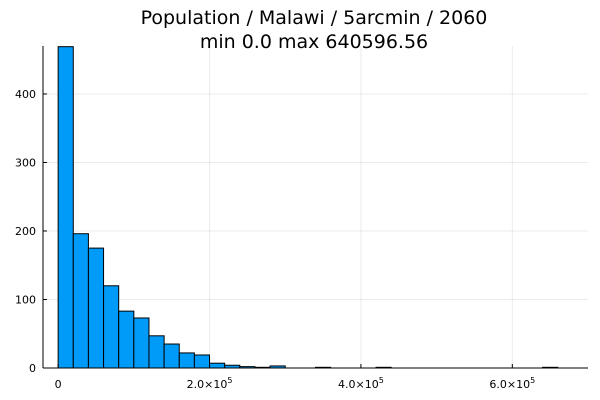 This screenshot has height=400, width=600. I want to click on x-tick-label-base: 6.0×10, so click(509, 384).